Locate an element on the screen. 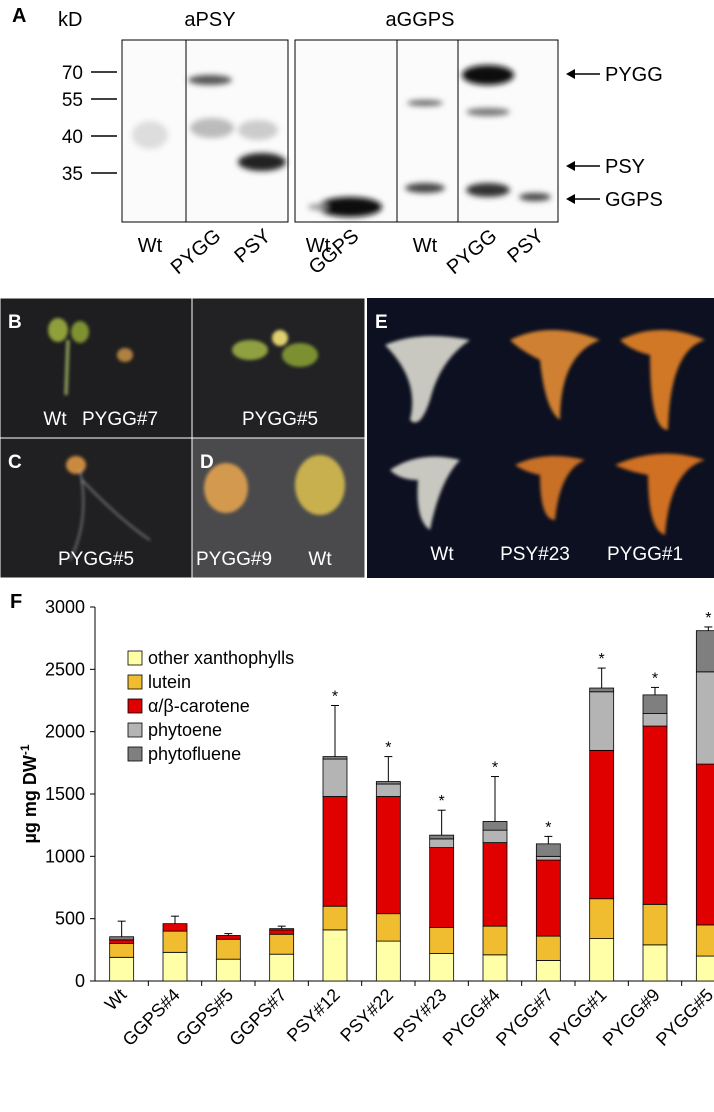 Image resolution: width=714 pixels, height=1112 pixels. x-tick-label: PYGG#9 is located at coordinates (631, 1017).